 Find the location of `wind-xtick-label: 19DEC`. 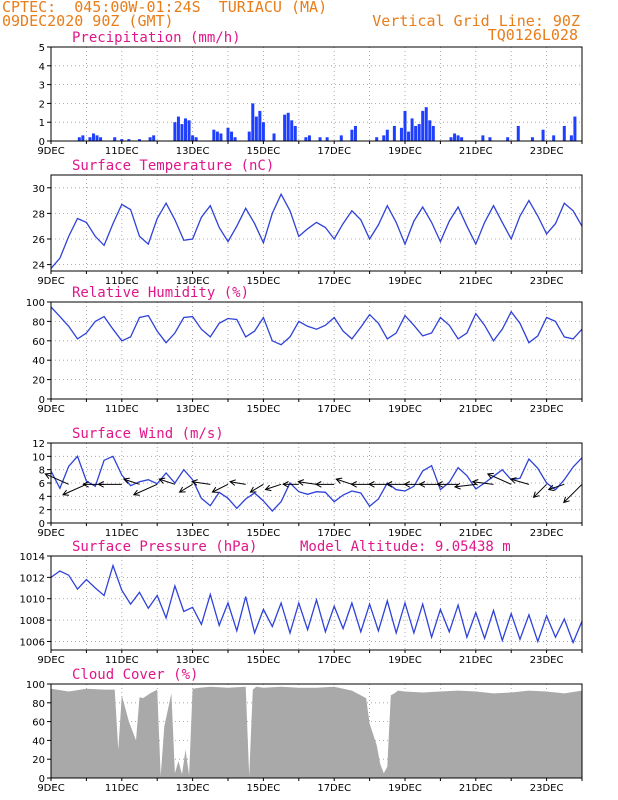

wind-xtick-label: 19DEC is located at coordinates (405, 533).